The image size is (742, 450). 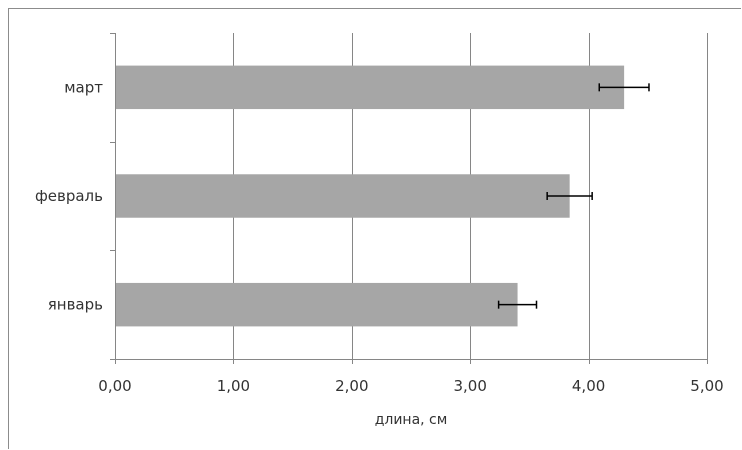 I want to click on x-axis-title: длина, см, so click(x=411, y=420).